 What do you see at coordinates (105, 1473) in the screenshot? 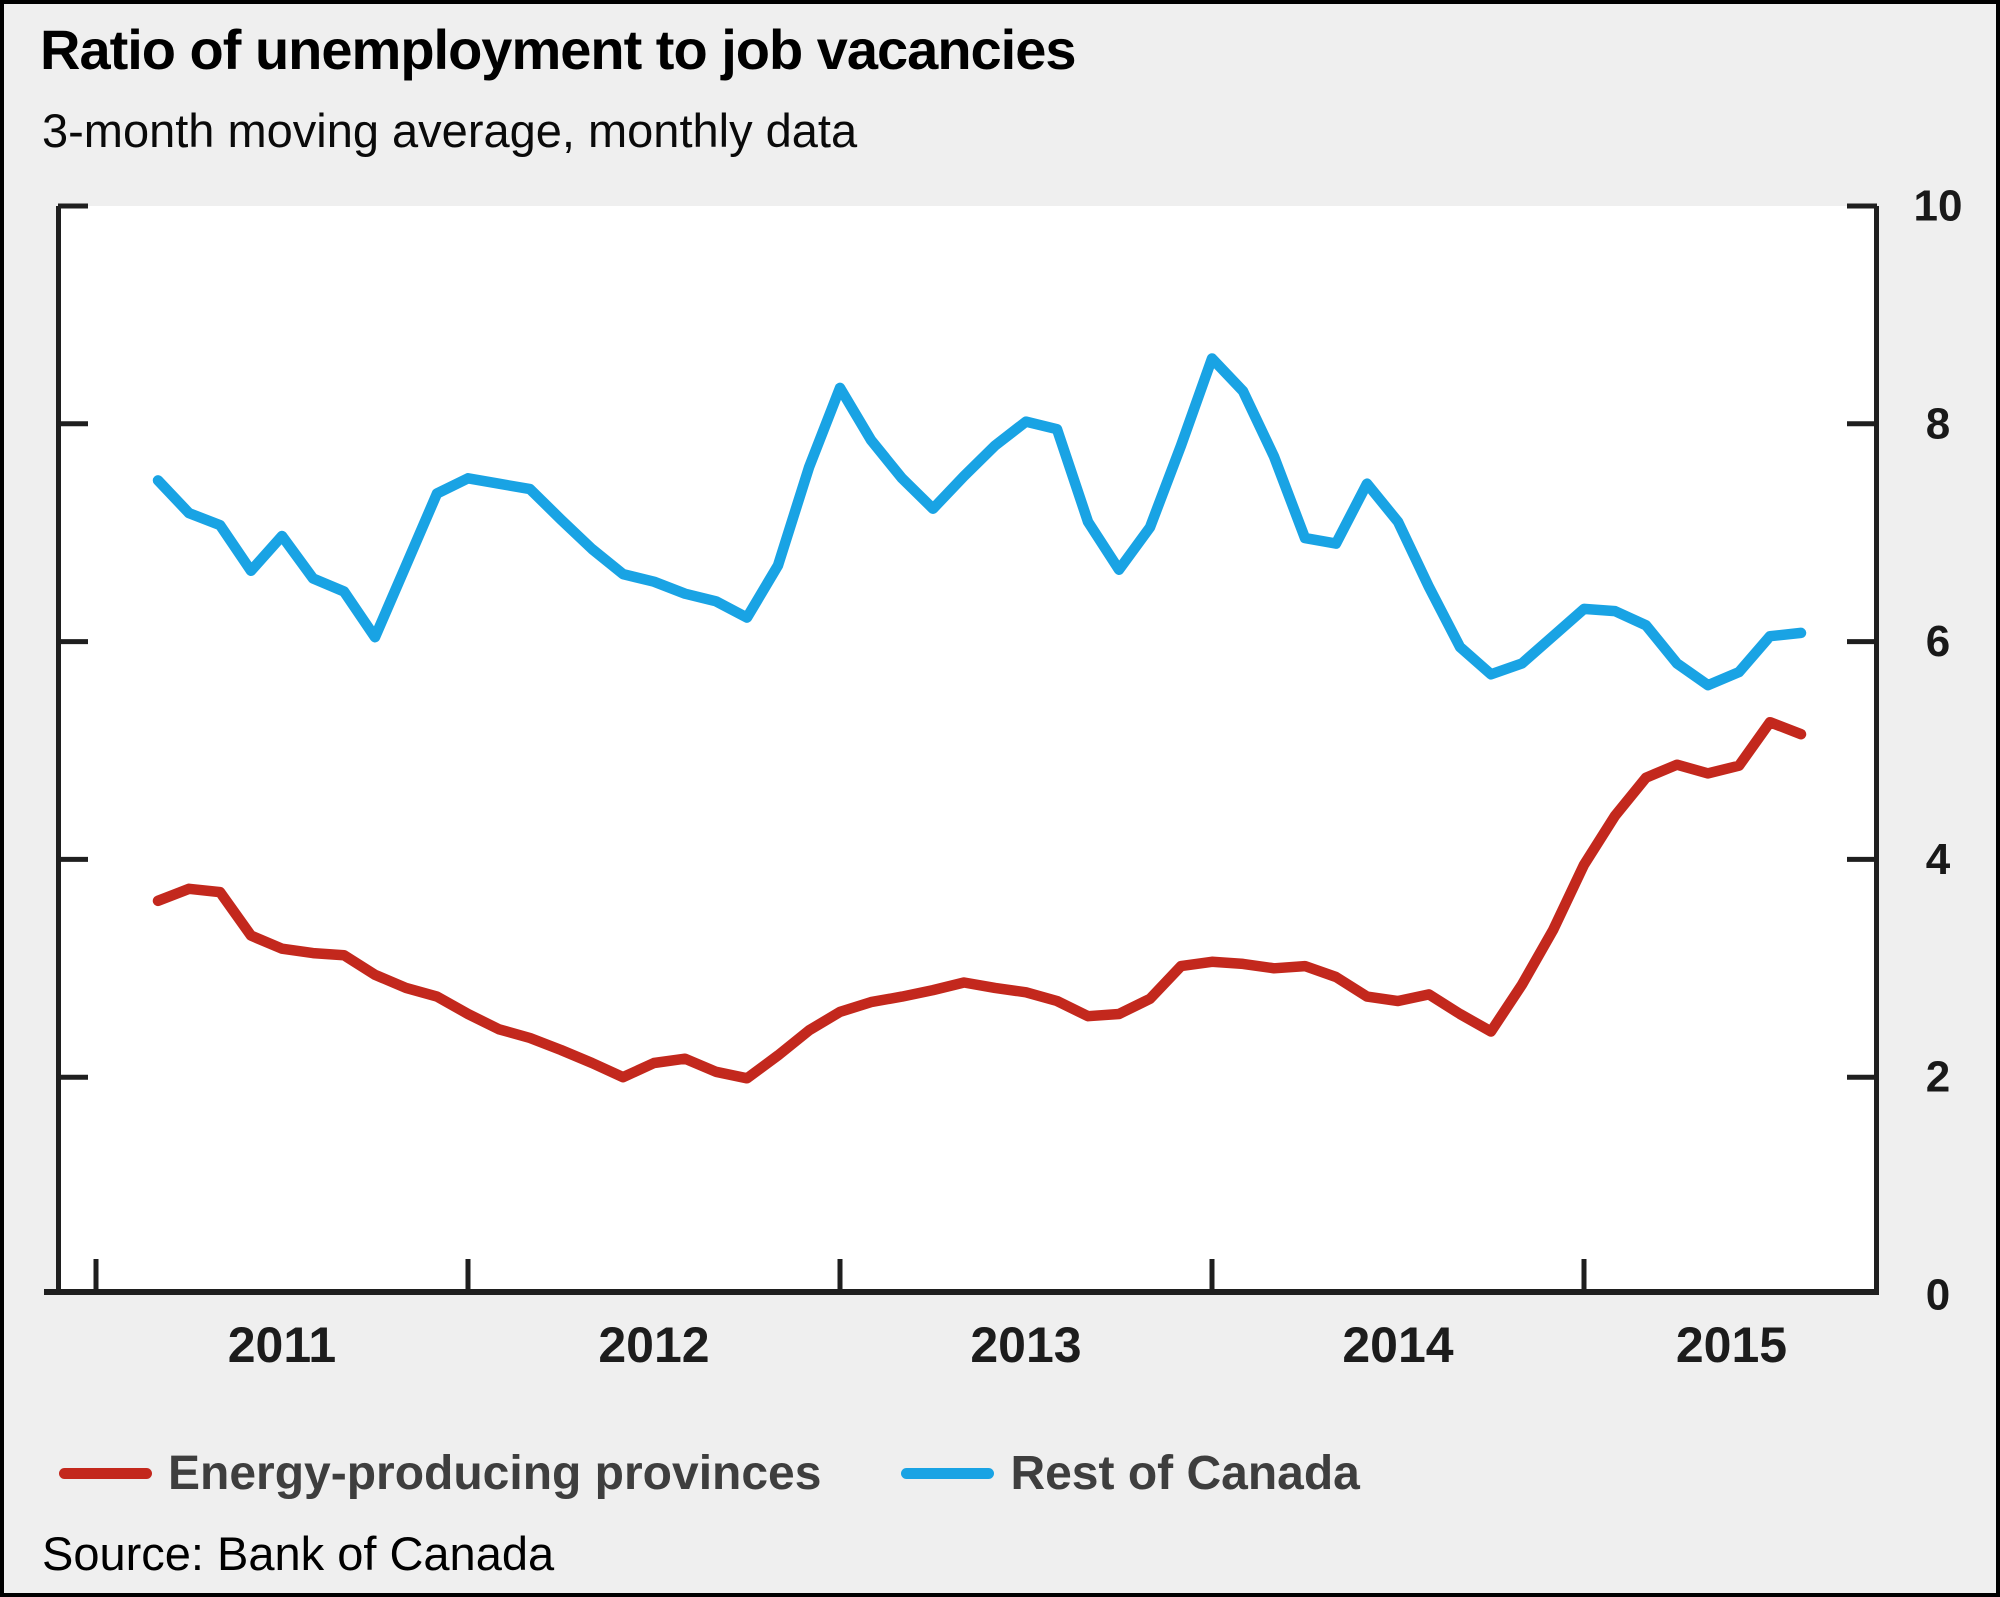
I see `legend-swatch-energy-provinces` at bounding box center [105, 1473].